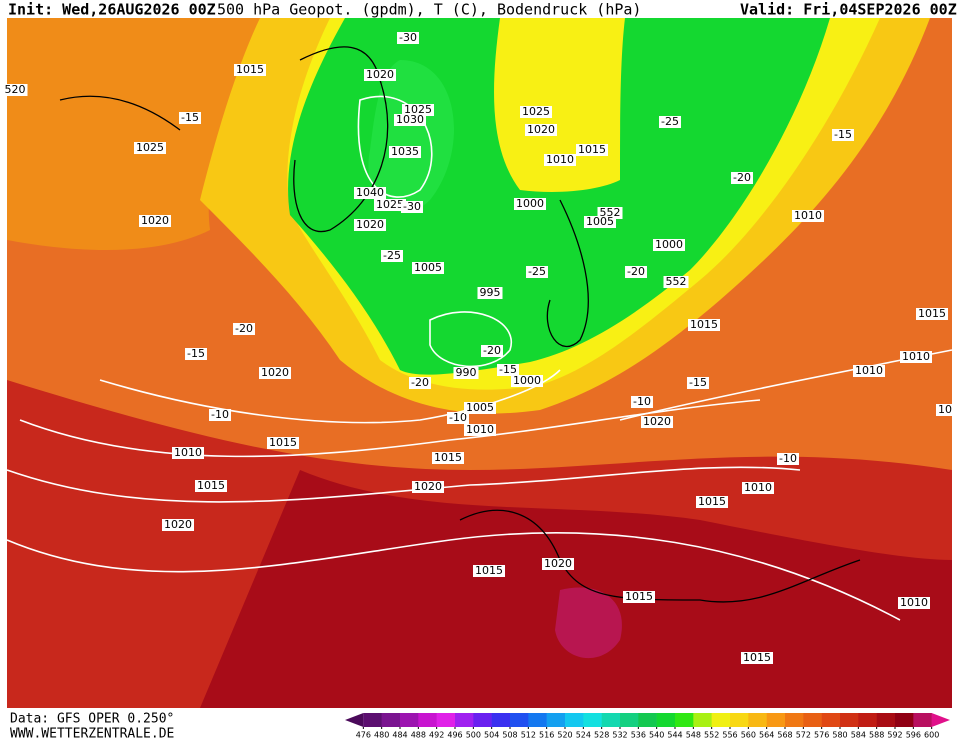  Describe the element at coordinates (894, 735) in the screenshot. I see `colorbar-tick-label: 592` at that location.